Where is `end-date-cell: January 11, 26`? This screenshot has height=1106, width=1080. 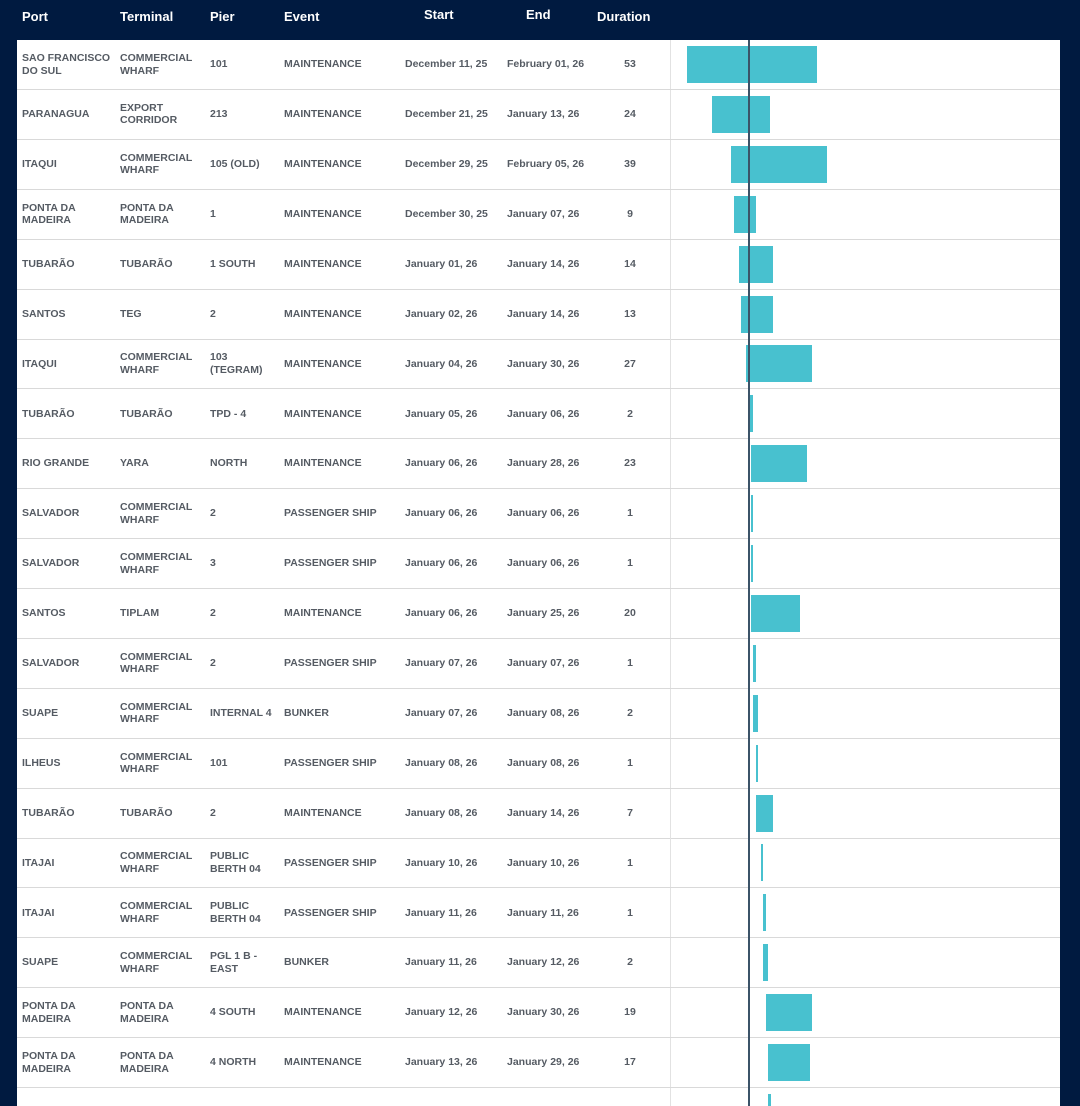
end-date-cell: January 11, 26 is located at coordinates (557, 912).